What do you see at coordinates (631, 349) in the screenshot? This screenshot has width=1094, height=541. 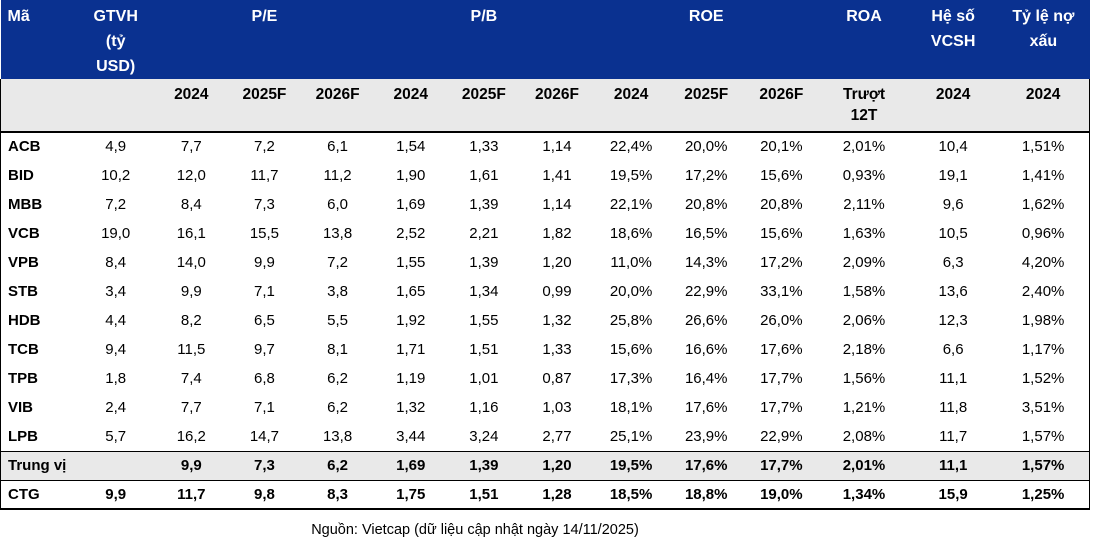 I see `value-cell-roe-2024-tcb: 15,6%` at bounding box center [631, 349].